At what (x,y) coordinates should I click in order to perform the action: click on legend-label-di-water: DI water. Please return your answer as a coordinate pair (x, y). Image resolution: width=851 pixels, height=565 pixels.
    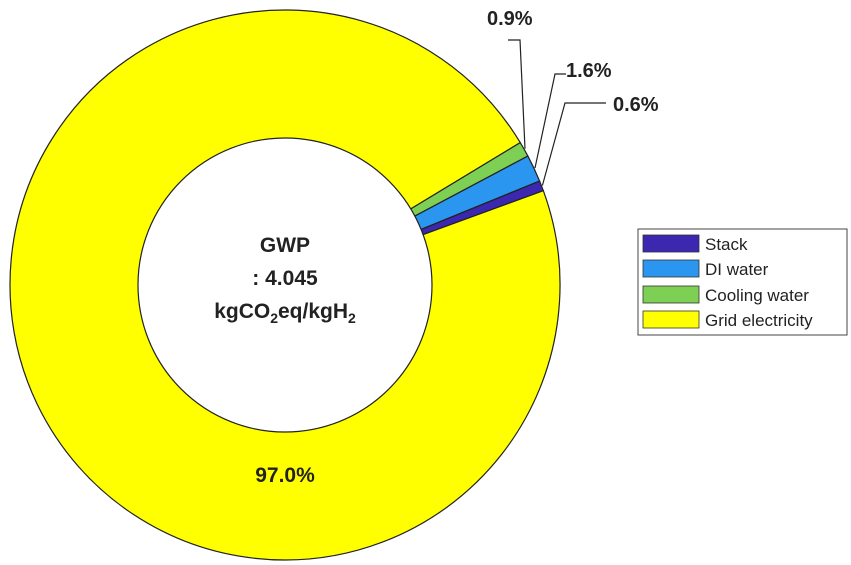
    Looking at the image, I should click on (737, 269).